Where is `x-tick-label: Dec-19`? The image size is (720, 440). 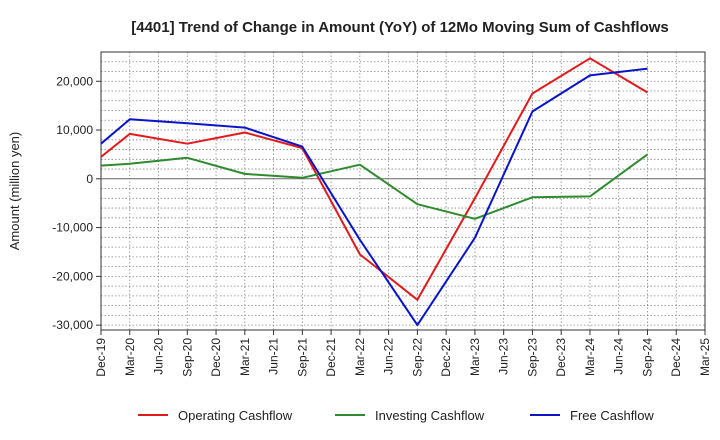 x-tick-label: Dec-19 is located at coordinates (101, 357).